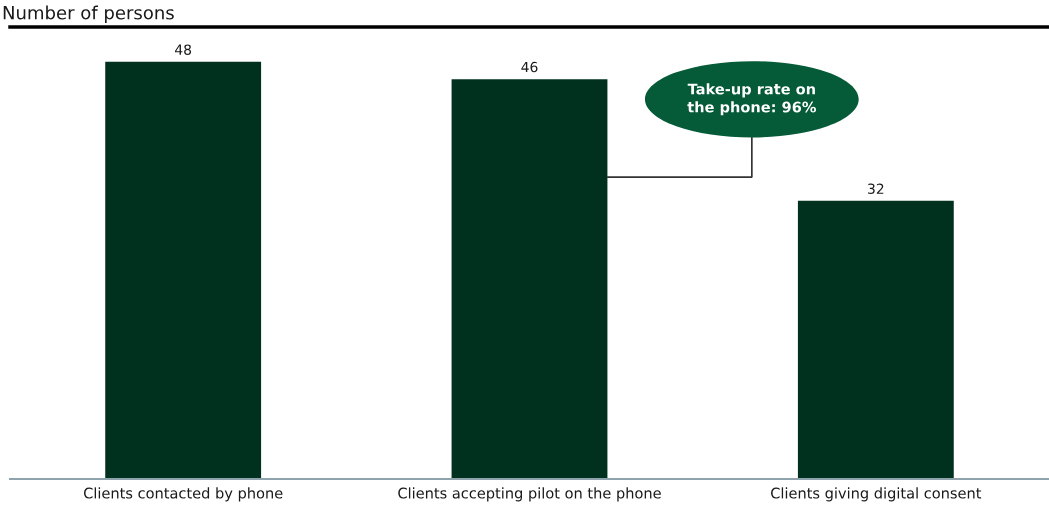  I want to click on x-tick-label: Clients contacted by phone, so click(183, 494).